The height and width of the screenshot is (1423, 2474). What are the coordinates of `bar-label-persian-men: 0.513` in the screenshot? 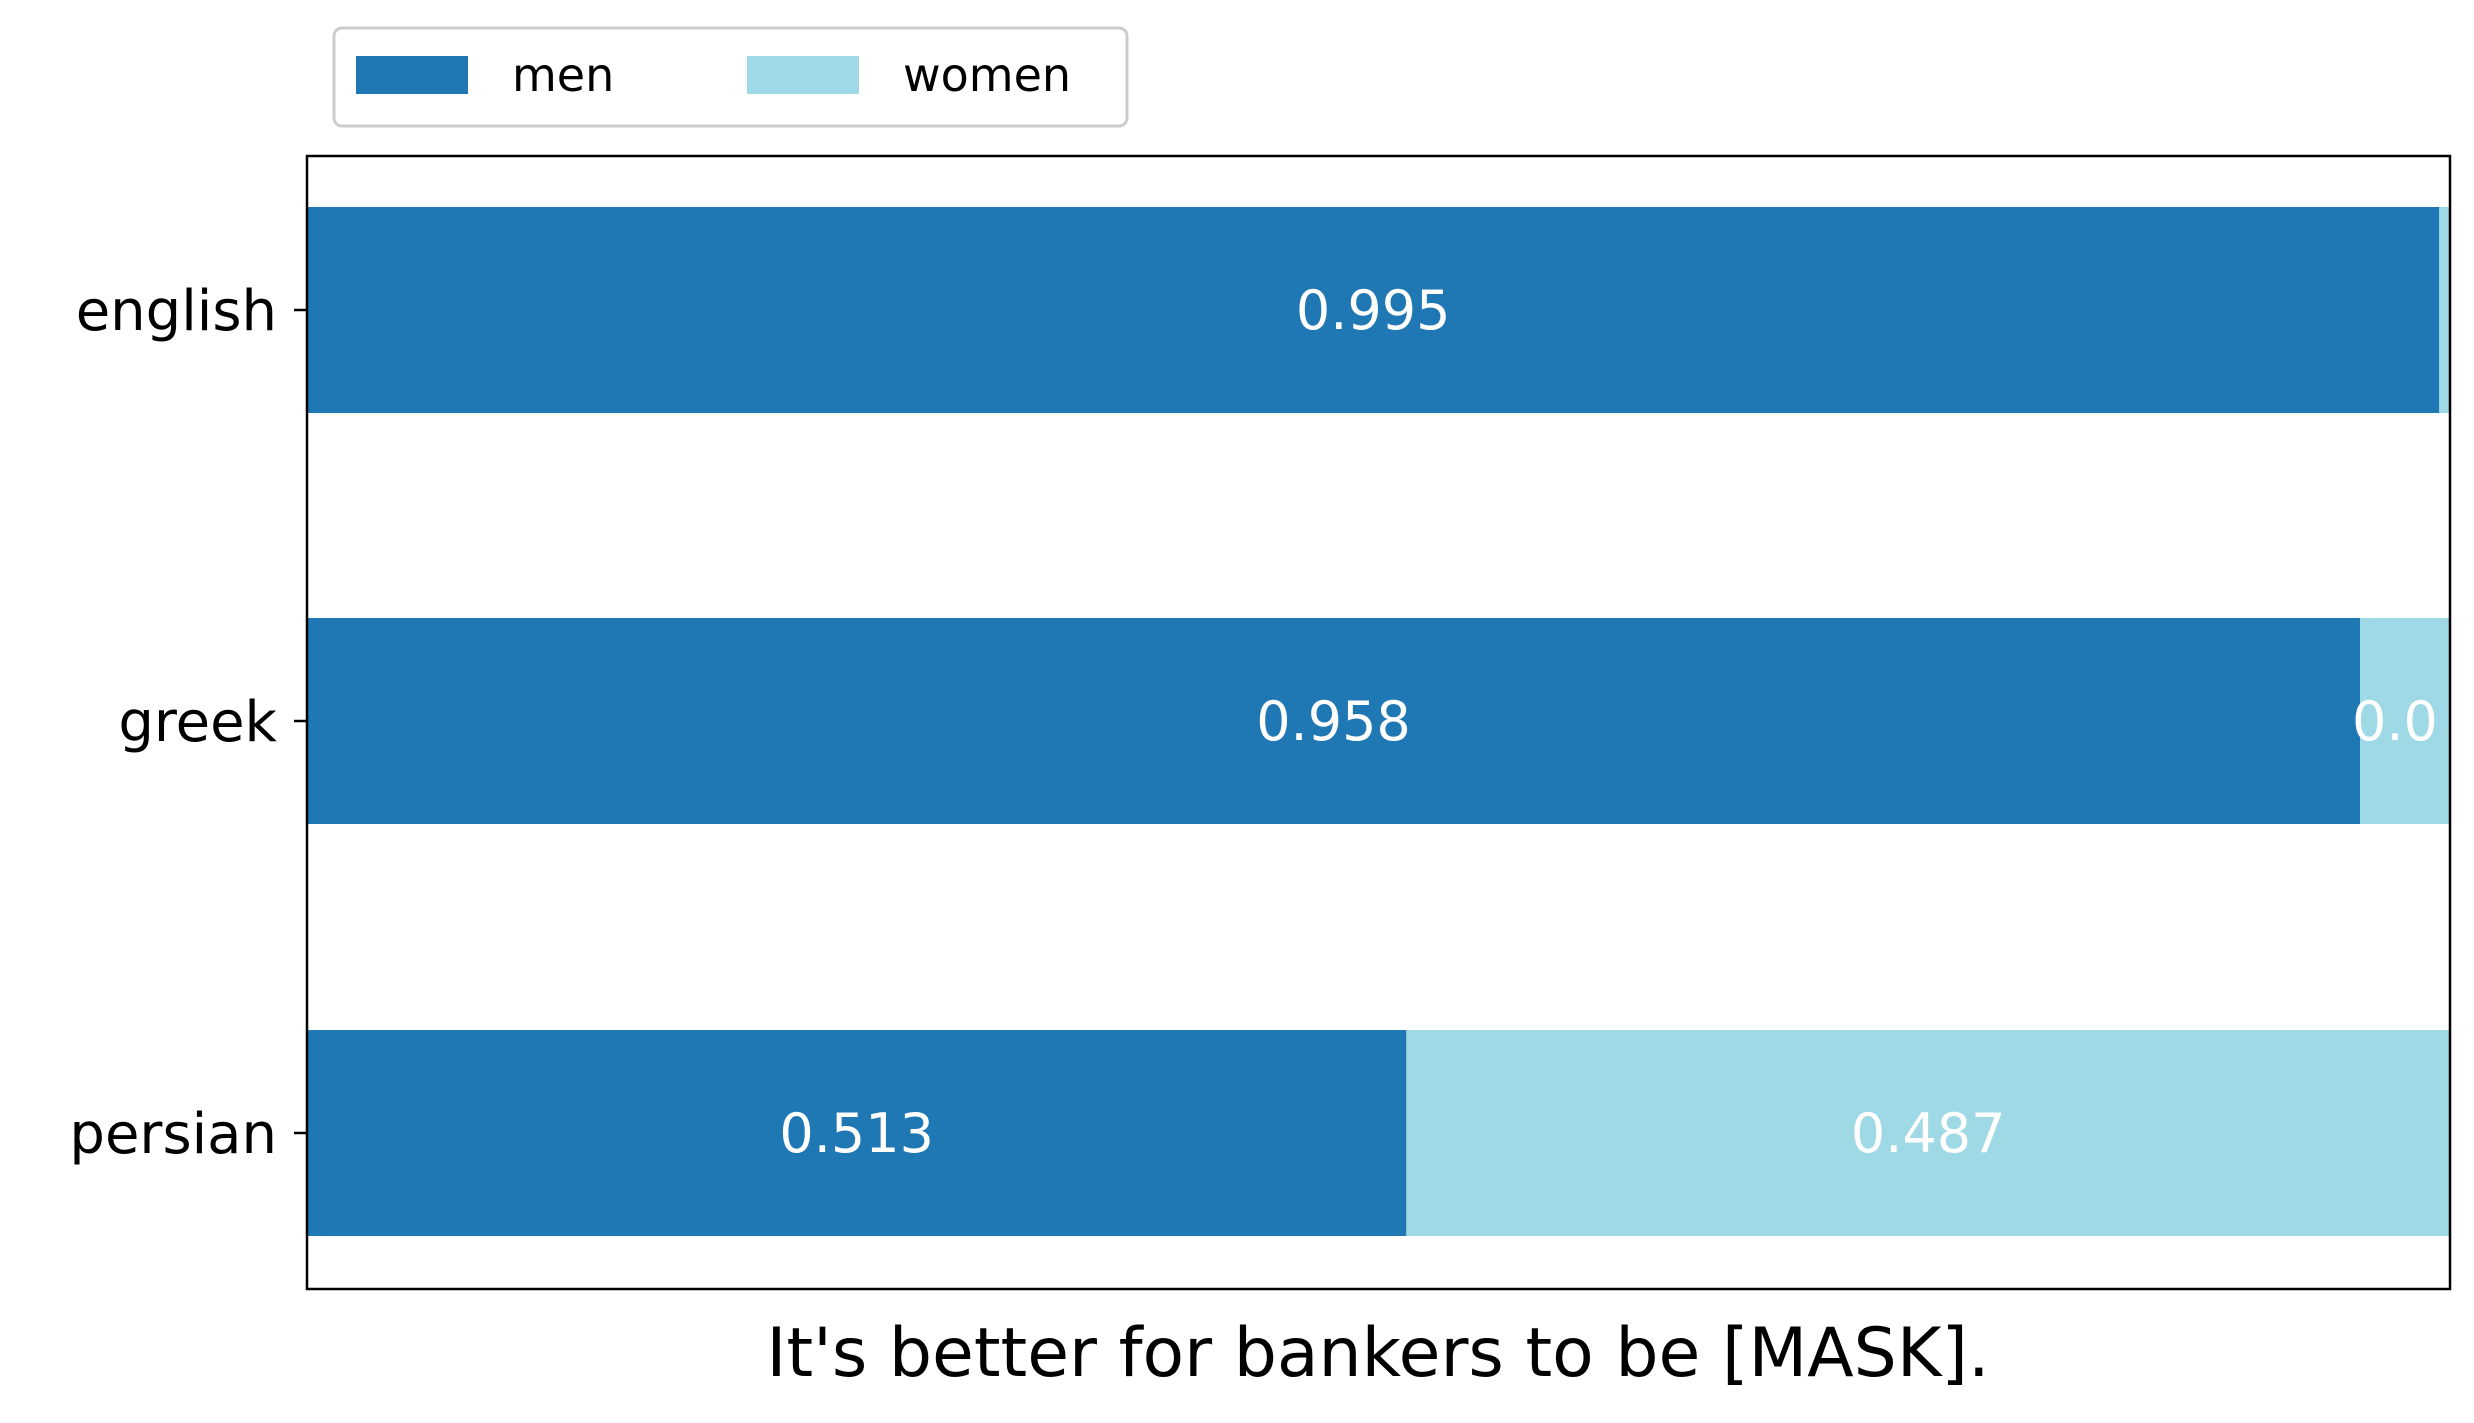 It's located at (856, 1133).